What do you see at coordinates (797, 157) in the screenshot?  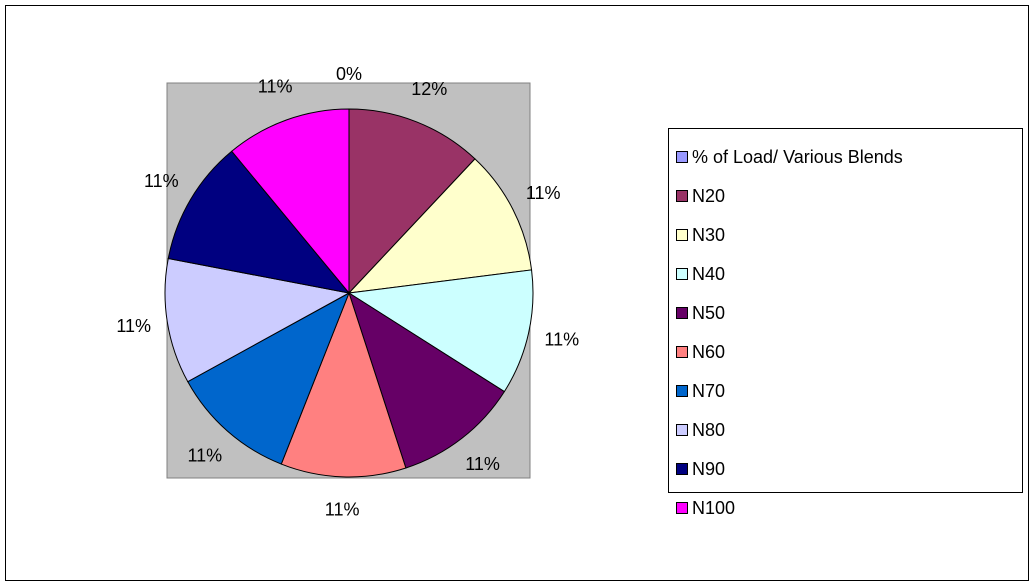 I see `legend-label: % of Load/ Various Blends` at bounding box center [797, 157].